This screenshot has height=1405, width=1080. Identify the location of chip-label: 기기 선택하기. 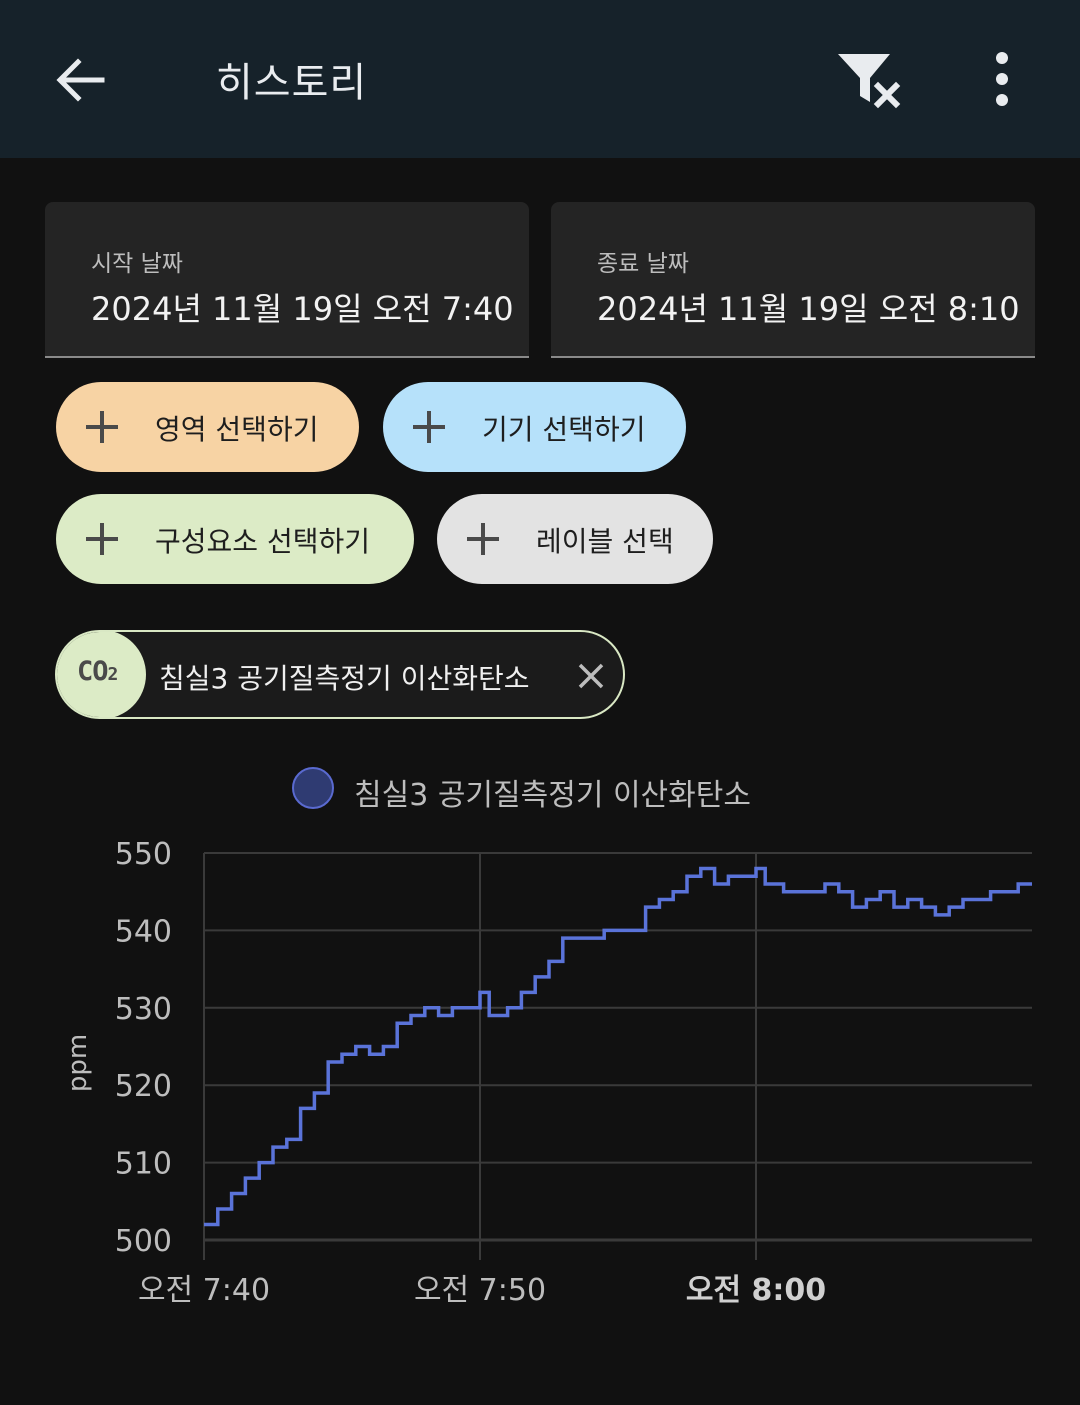
(564, 429).